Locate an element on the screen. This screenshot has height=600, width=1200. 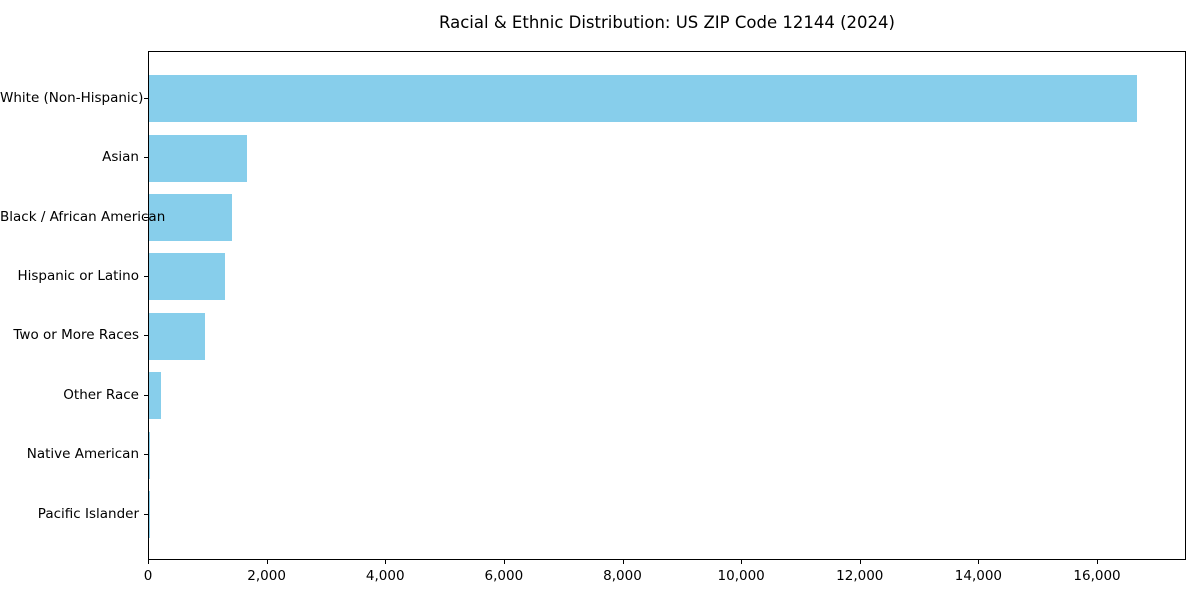
y-axis-label-pacific-islander: Pacific Islander is located at coordinates (88, 513).